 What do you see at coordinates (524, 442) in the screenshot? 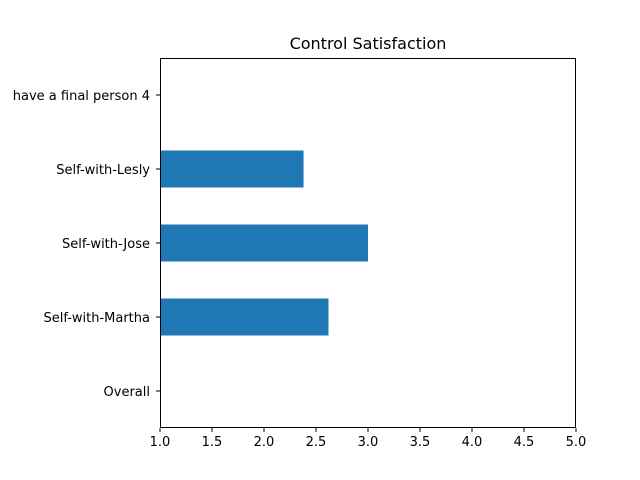
I see `x-tick-label: 4.5` at bounding box center [524, 442].